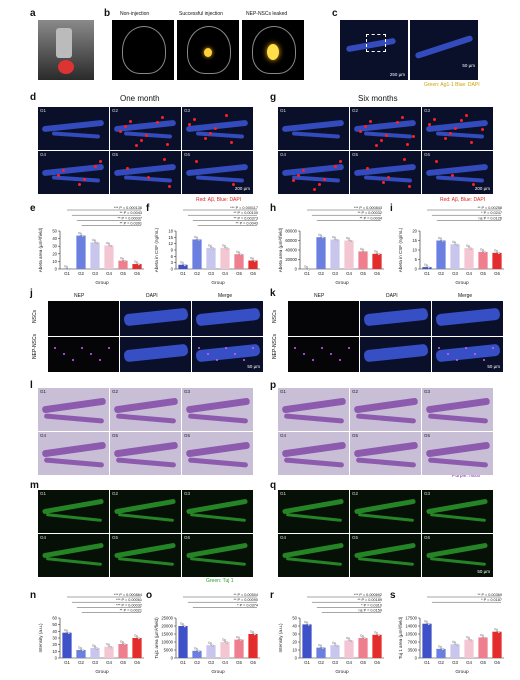 The image size is (520, 680). What do you see at coordinates (414, 250) in the screenshot?
I see `y-tick-label: 10` at bounding box center [414, 250].